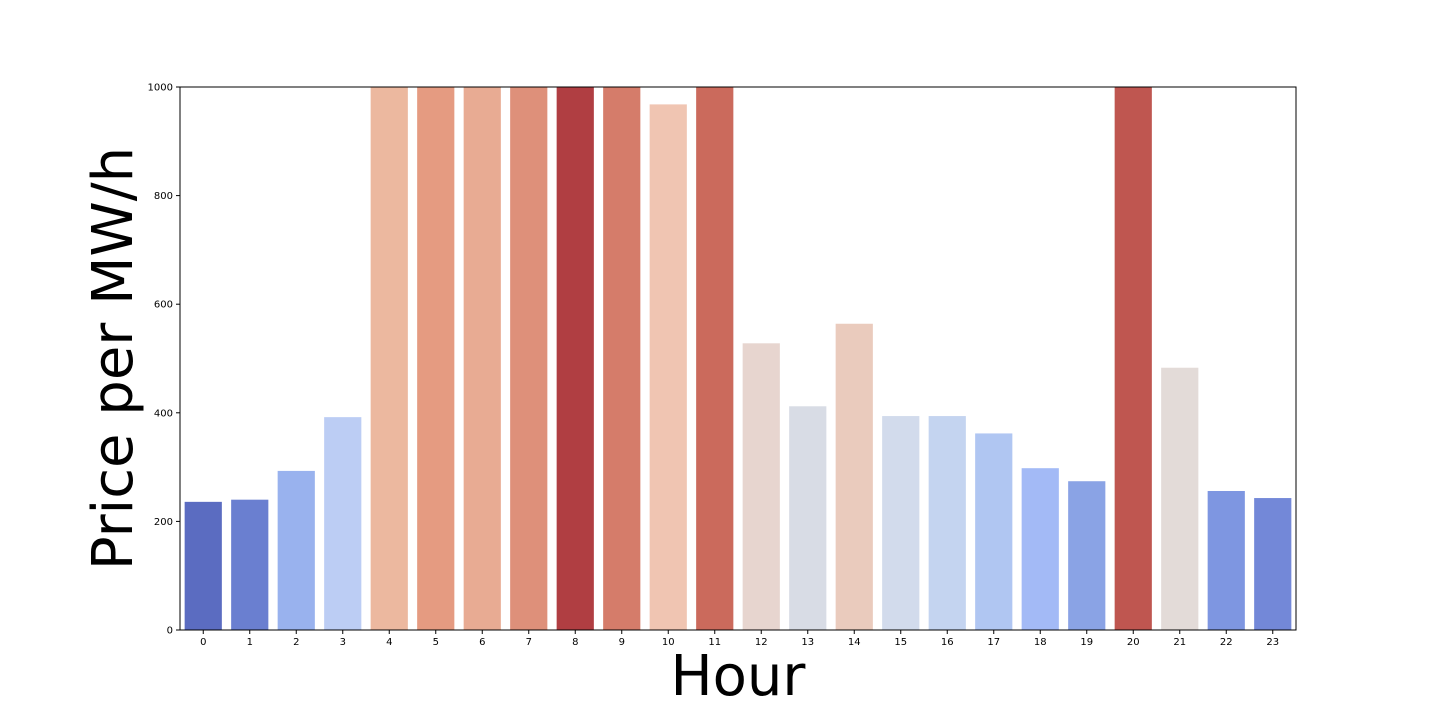  I want to click on x-tick-label: 1, so click(250, 642).